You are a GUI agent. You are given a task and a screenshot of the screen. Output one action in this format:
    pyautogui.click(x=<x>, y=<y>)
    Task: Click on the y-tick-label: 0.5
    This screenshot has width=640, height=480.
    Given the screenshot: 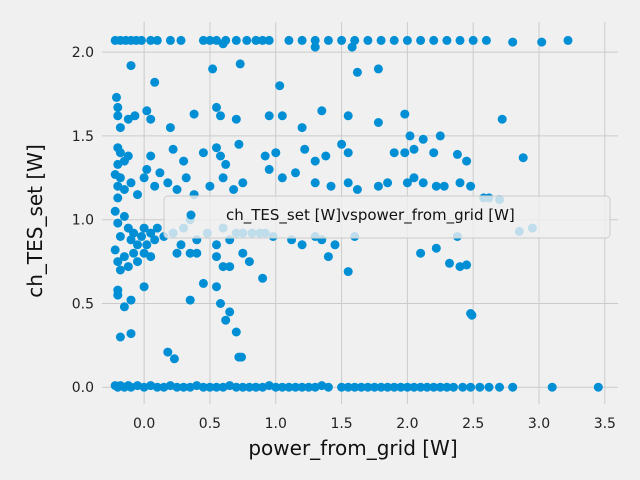 What is the action you would take?
    pyautogui.click(x=83, y=304)
    